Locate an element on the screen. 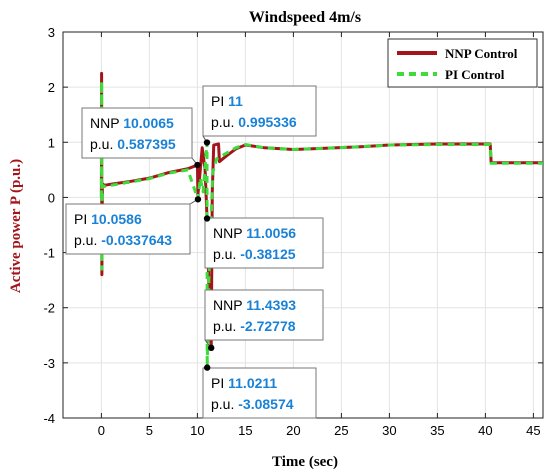 This screenshot has height=476, width=550. datatip-line2: p.u. -0.38125 is located at coordinates (254, 254).